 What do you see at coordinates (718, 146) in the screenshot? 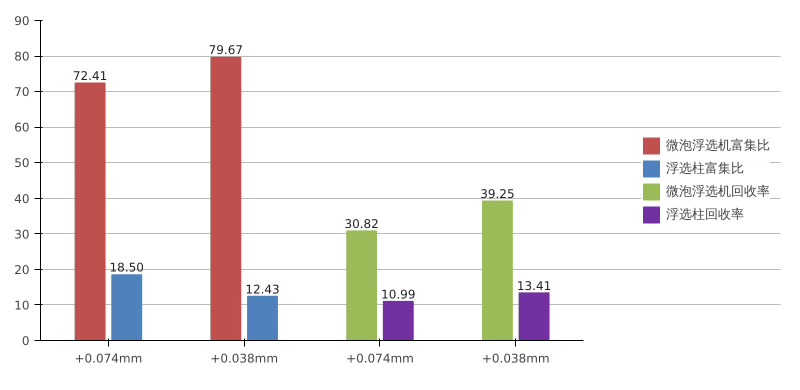
I see `legend-label: 微泡浮选机富集比` at bounding box center [718, 146].